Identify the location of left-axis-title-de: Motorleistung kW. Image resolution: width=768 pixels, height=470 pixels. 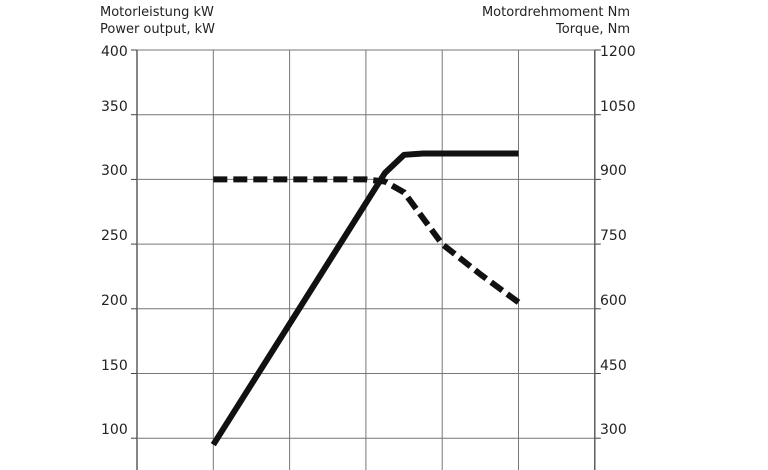
(157, 12).